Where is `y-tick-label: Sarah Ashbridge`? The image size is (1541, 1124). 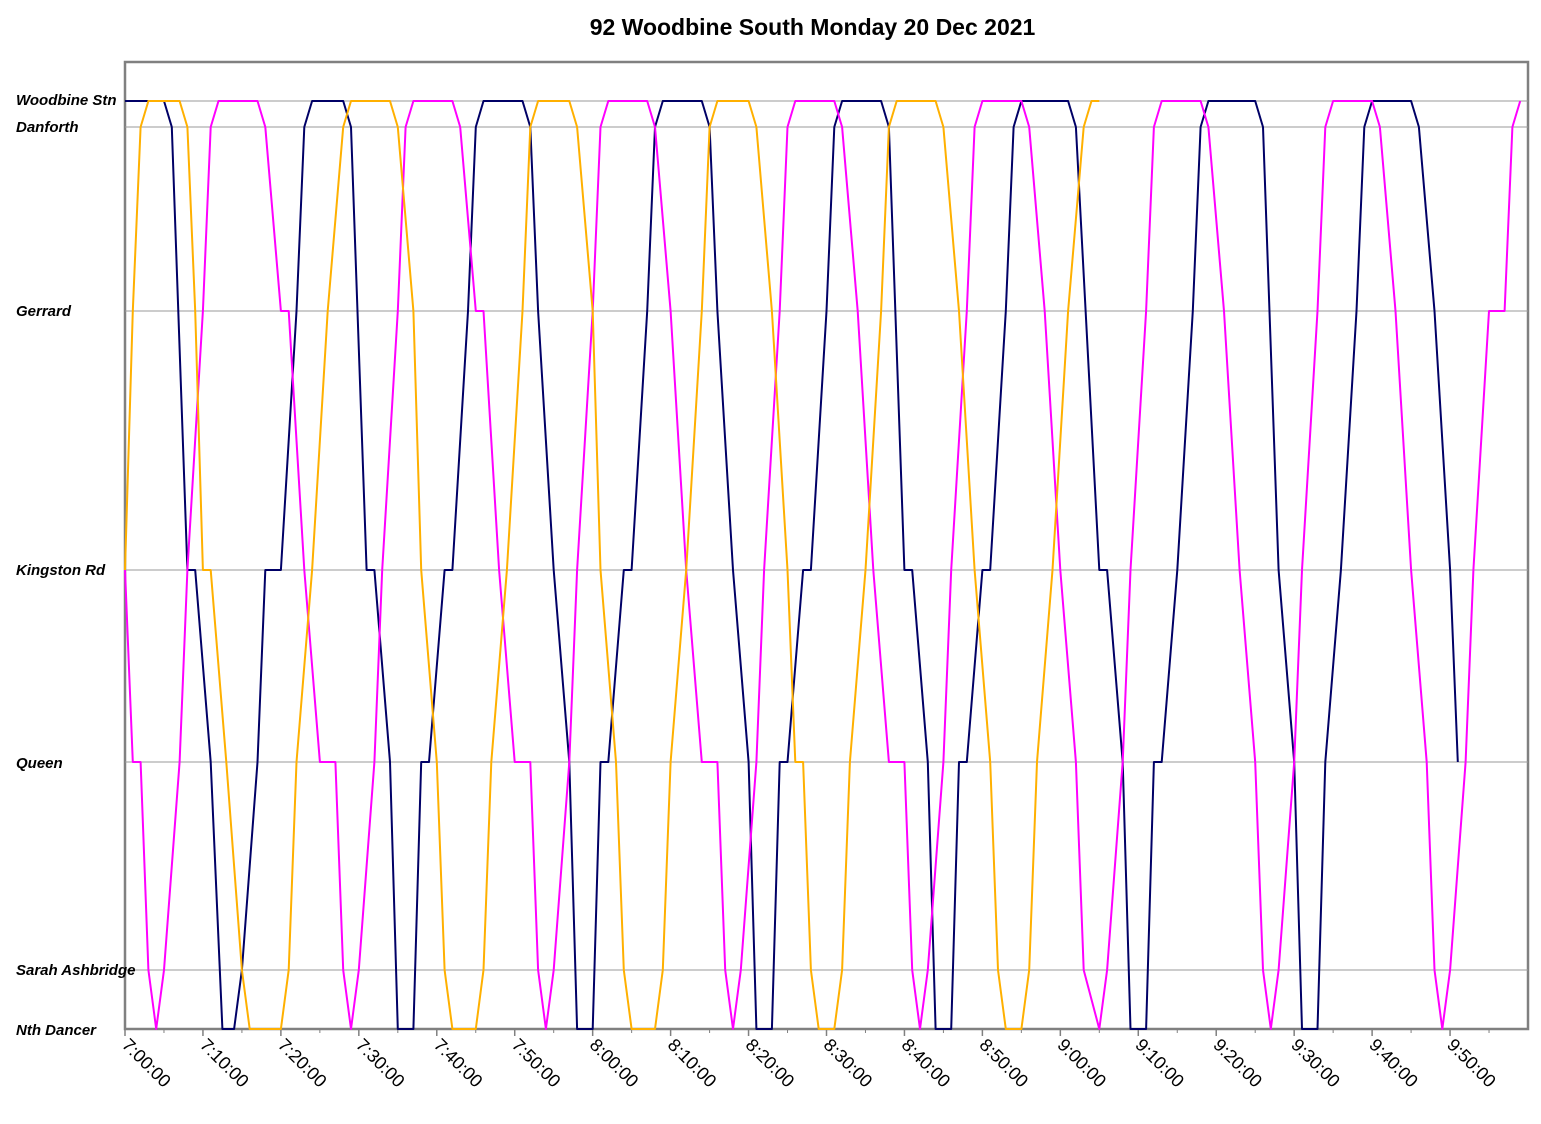
y-tick-label: Sarah Ashbridge is located at coordinates (75, 970).